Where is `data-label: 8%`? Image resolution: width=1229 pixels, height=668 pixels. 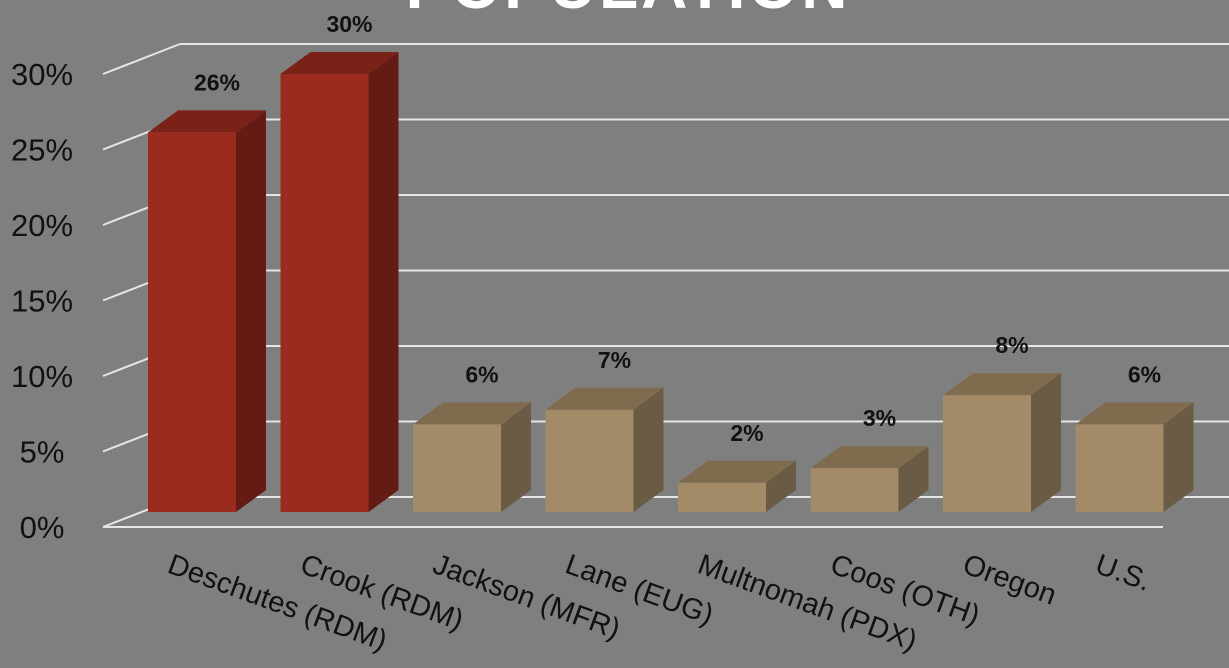
data-label: 8% is located at coordinates (1011, 345).